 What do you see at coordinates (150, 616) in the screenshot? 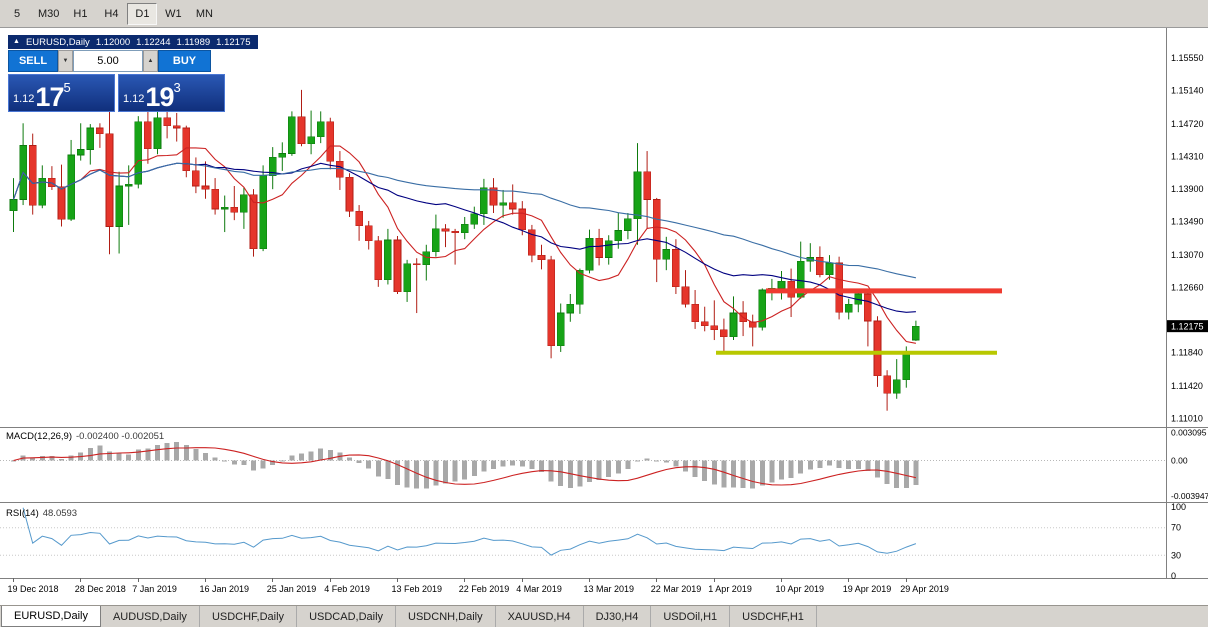
I see `tab-audusd-daily: AUDUSD,Daily` at bounding box center [150, 616].